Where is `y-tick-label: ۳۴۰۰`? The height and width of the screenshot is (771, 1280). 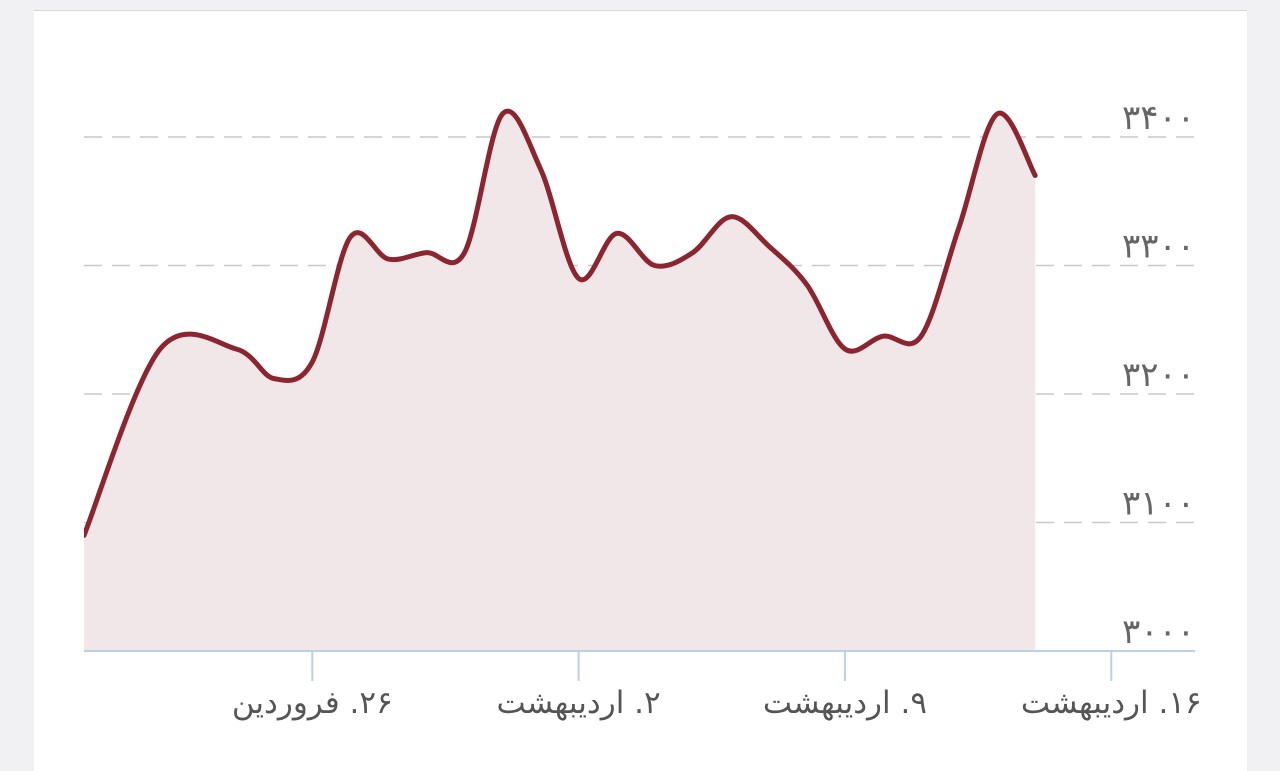 y-tick-label: ۳۴۰۰ is located at coordinates (1158, 118).